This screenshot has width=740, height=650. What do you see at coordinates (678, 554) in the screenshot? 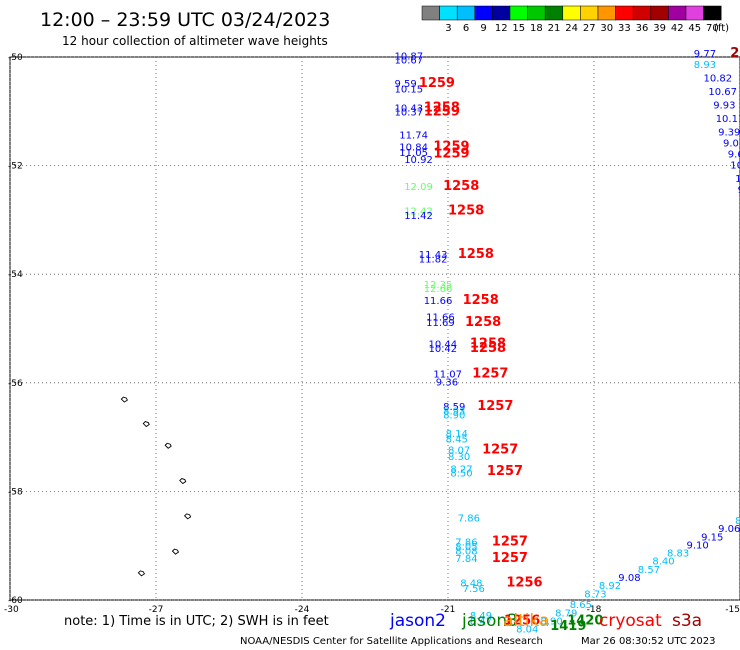
I see `wave-height-label: 8.83` at bounding box center [678, 554].